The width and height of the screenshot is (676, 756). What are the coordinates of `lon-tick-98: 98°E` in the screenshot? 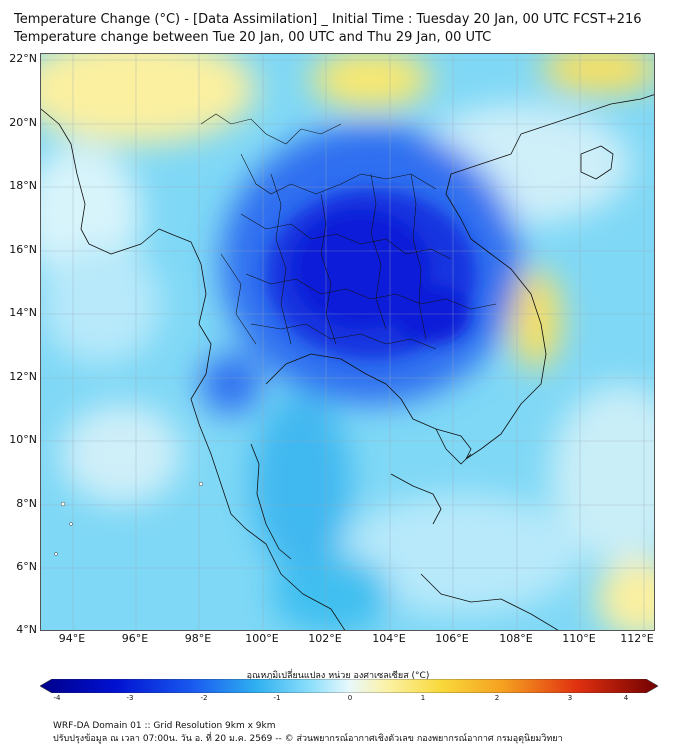 It's located at (198, 638).